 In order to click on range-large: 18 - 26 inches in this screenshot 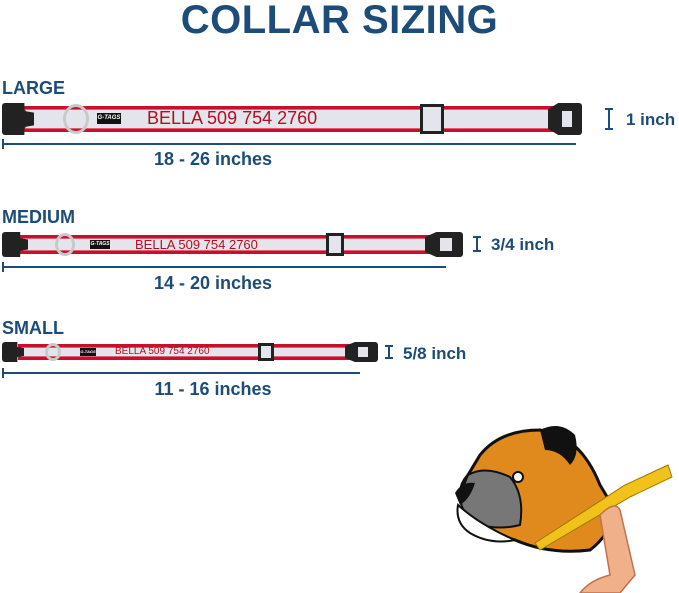, I will do `click(213, 159)`.